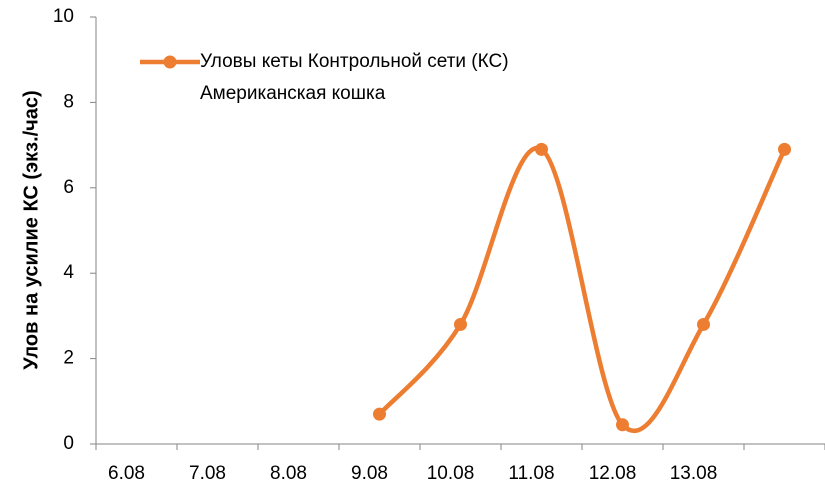 Image resolution: width=825 pixels, height=488 pixels. Describe the element at coordinates (531, 473) in the screenshot. I see `x-tick-label: 11.08` at that location.